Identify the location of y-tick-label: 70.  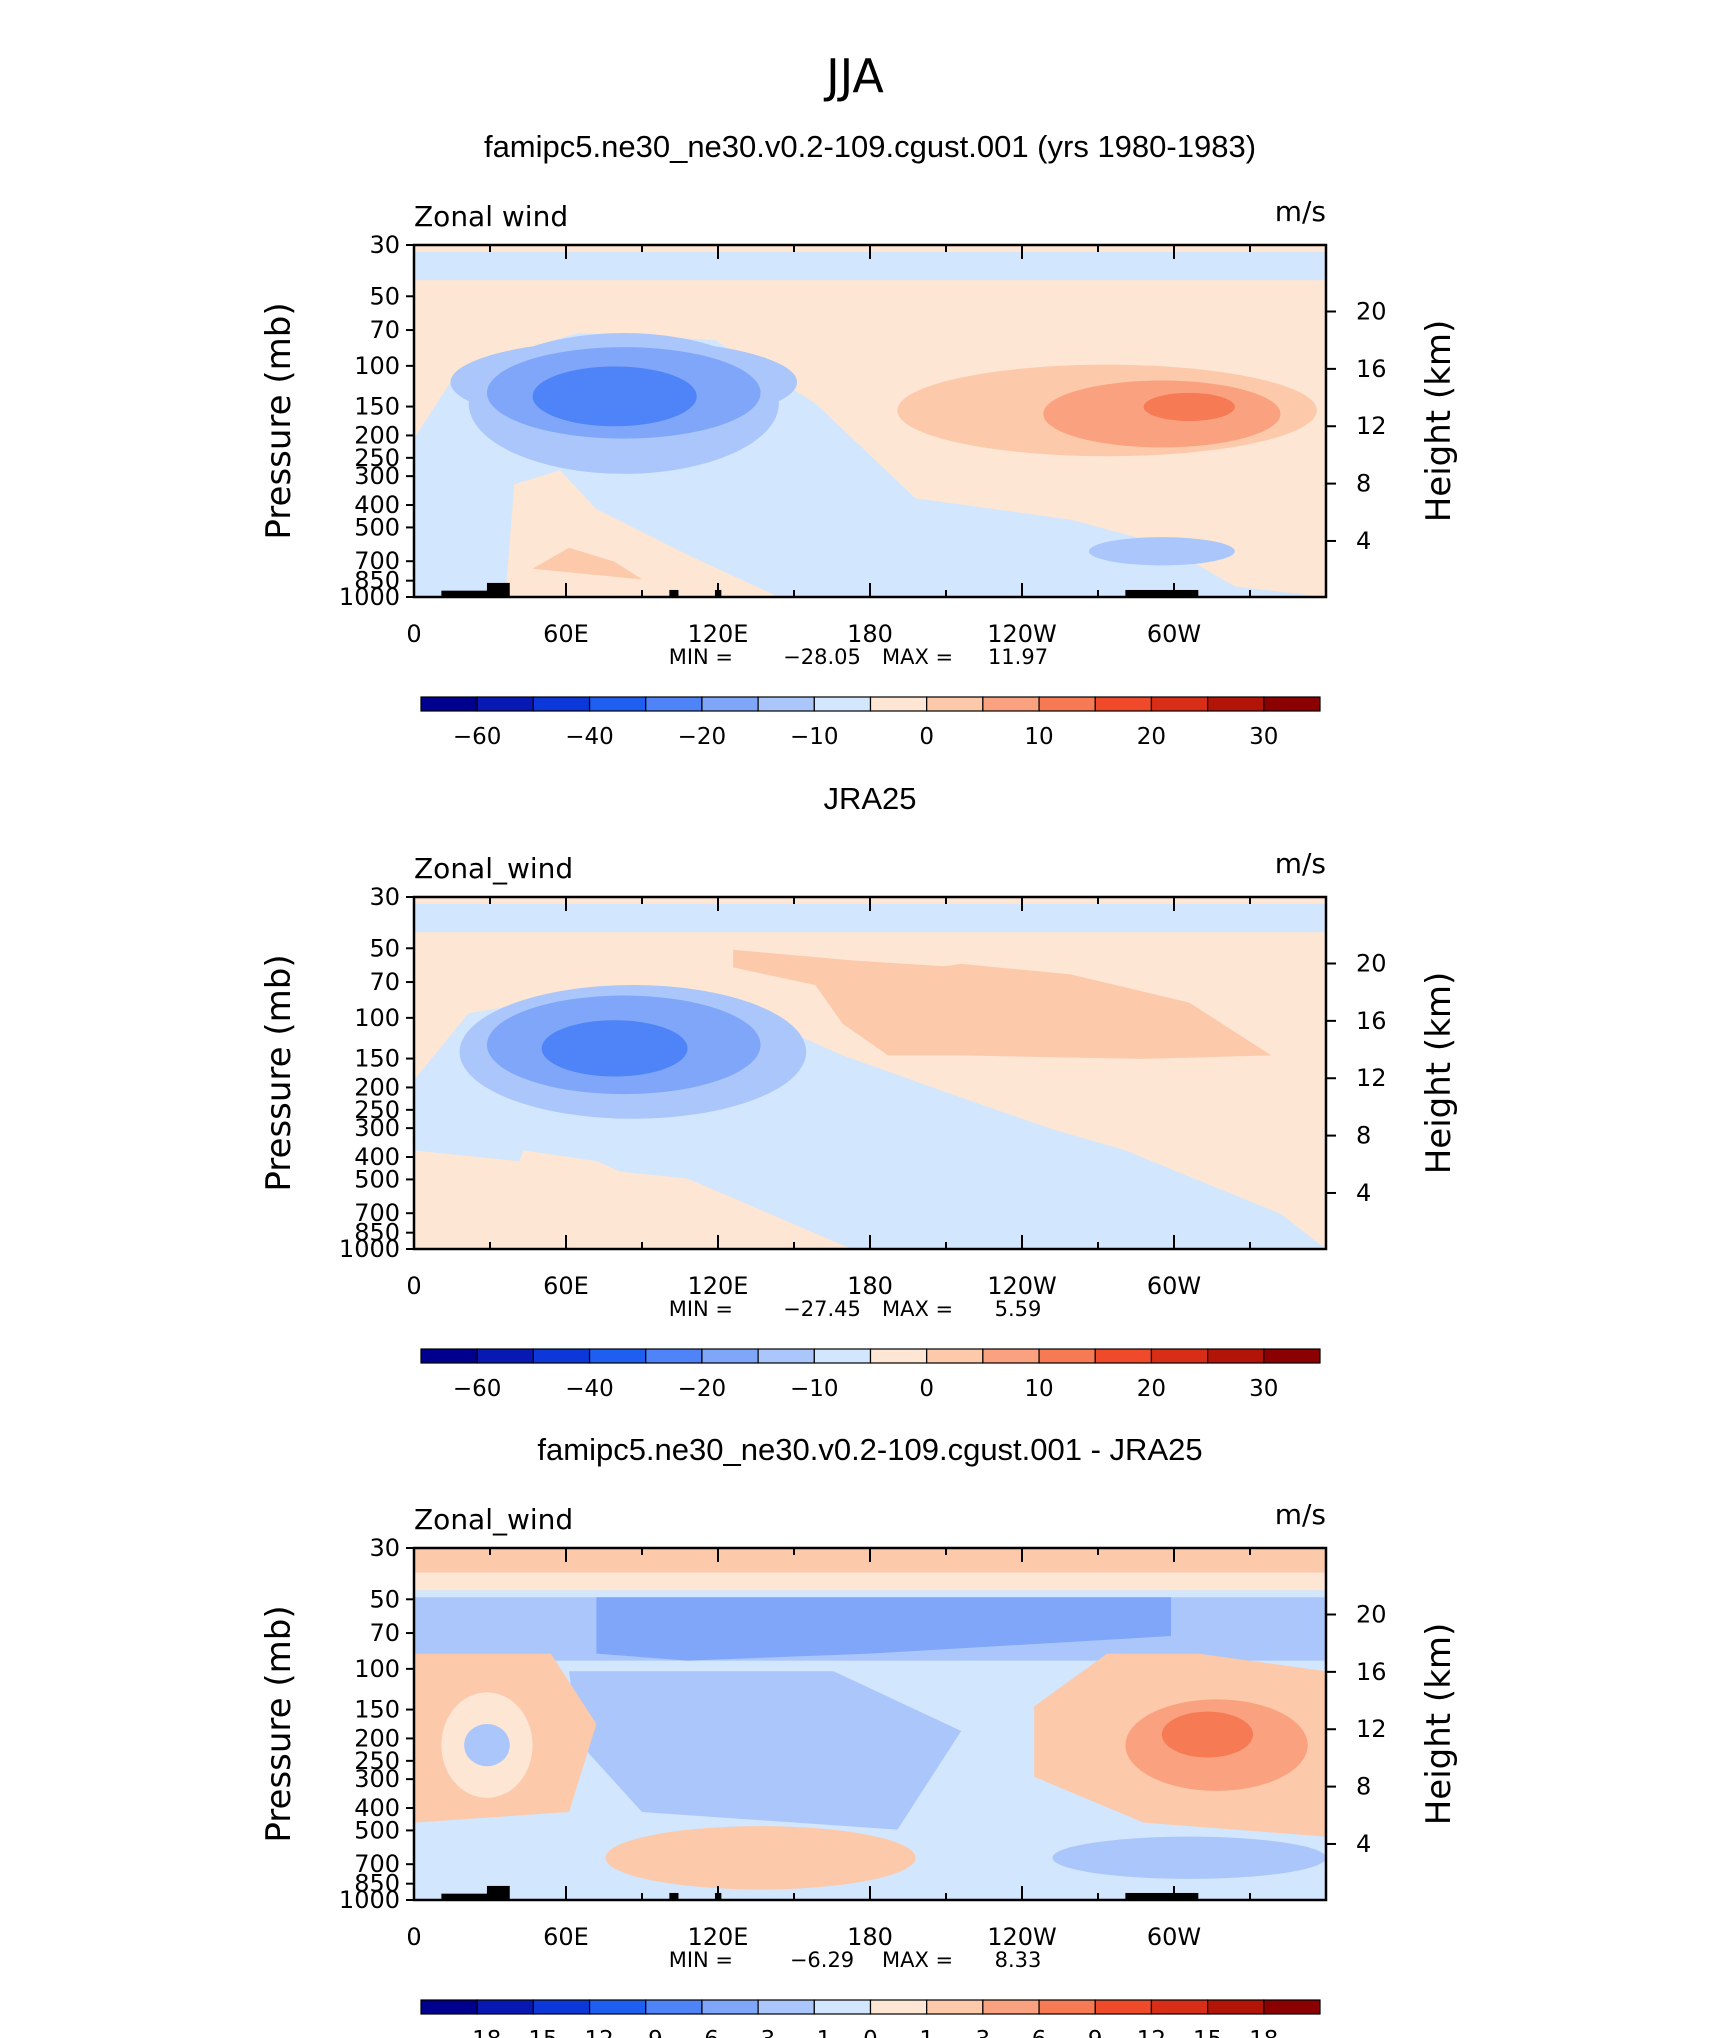
(384, 1633).